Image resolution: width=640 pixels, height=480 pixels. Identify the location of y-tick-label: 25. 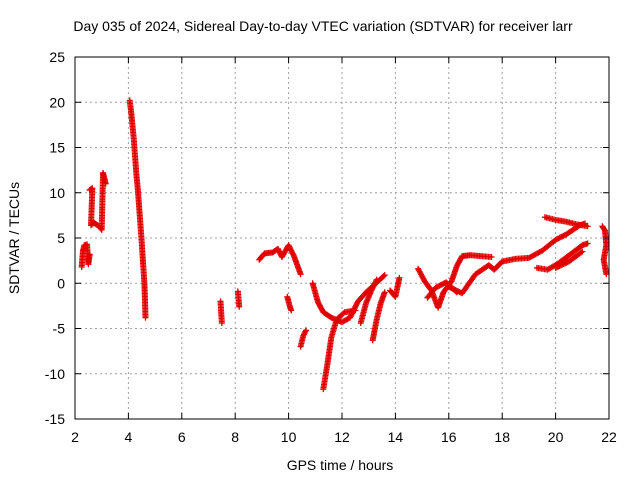
(57, 57).